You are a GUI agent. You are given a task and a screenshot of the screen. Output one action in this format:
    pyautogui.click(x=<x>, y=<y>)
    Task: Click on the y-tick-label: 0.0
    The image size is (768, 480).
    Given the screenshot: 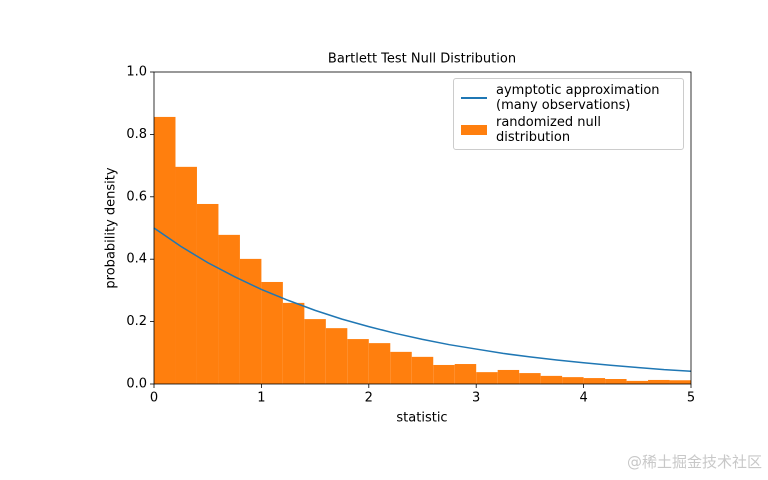 What is the action you would take?
    pyautogui.click(x=136, y=384)
    